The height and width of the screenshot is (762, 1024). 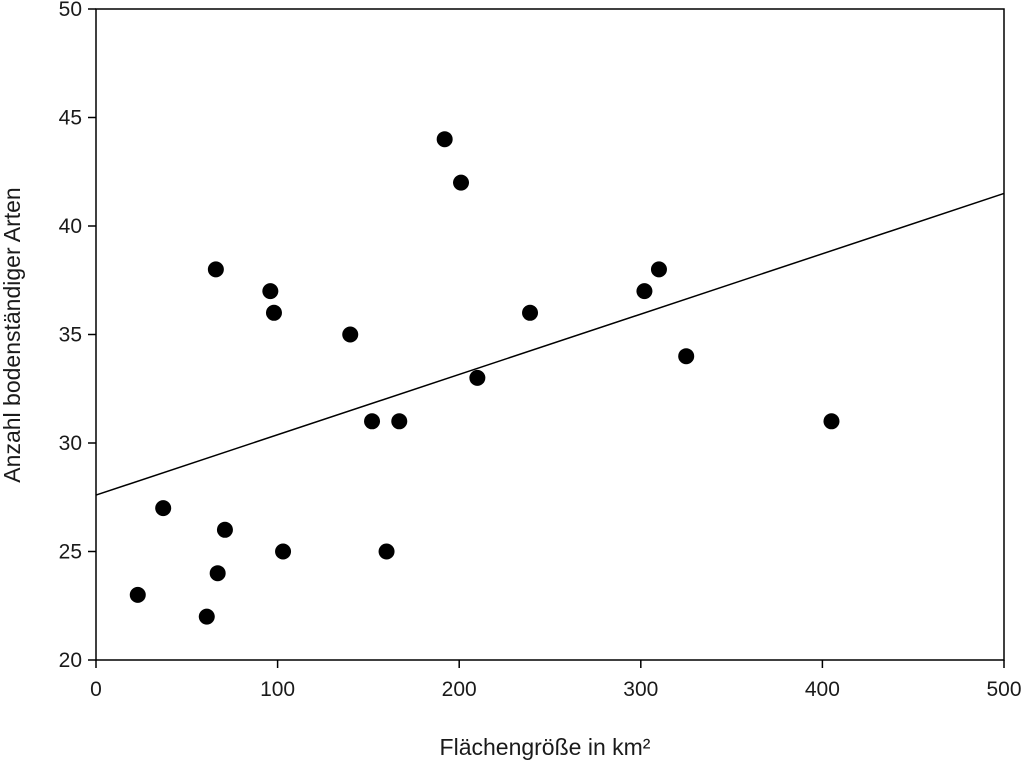 I want to click on y-tick-label: 30, so click(x=70, y=443).